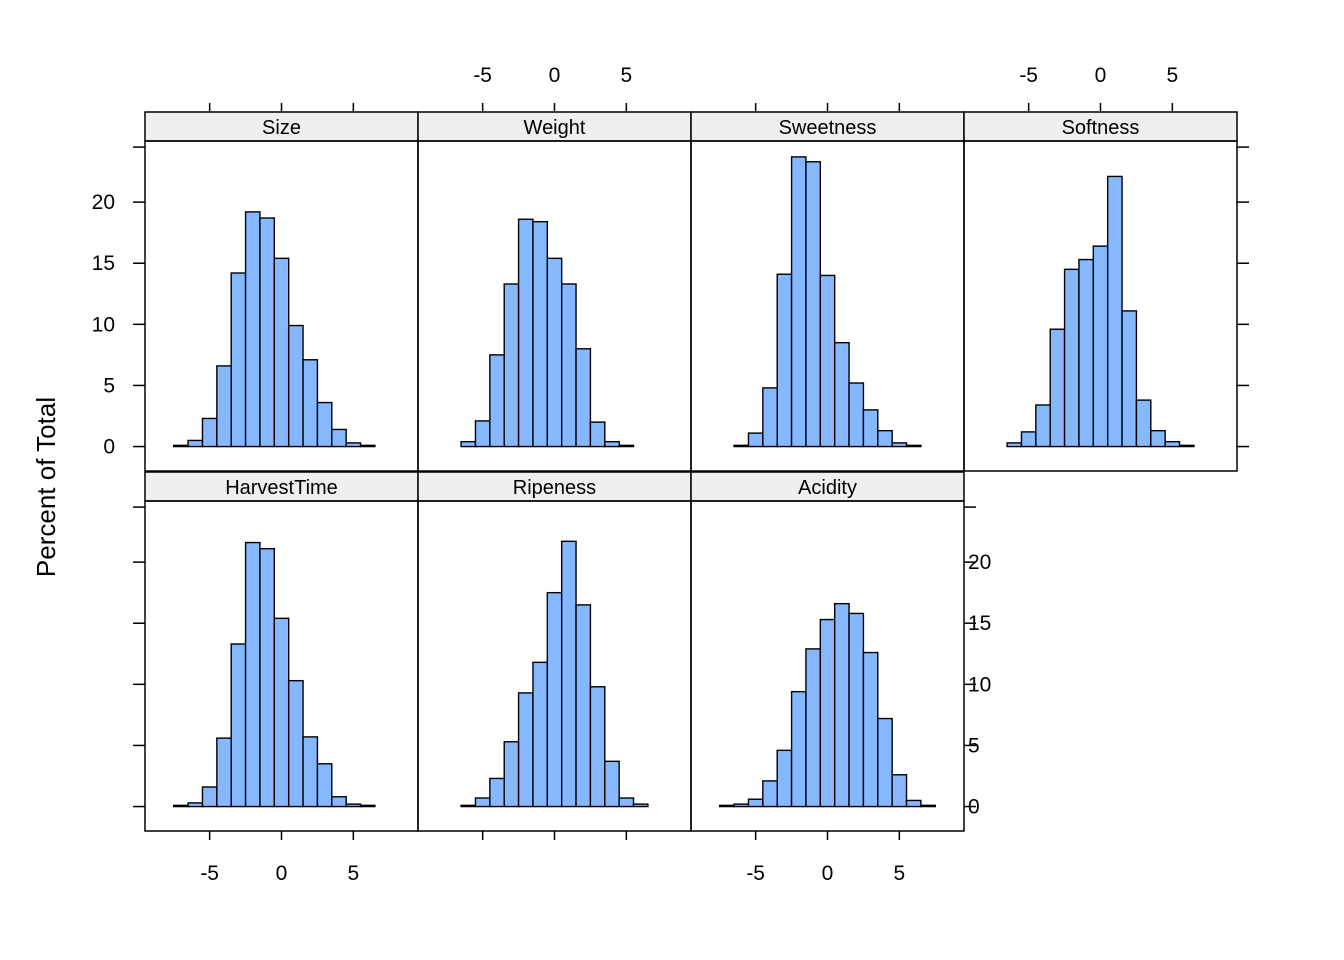  I want to click on y-tick-label-left-2: 10, so click(103, 324).